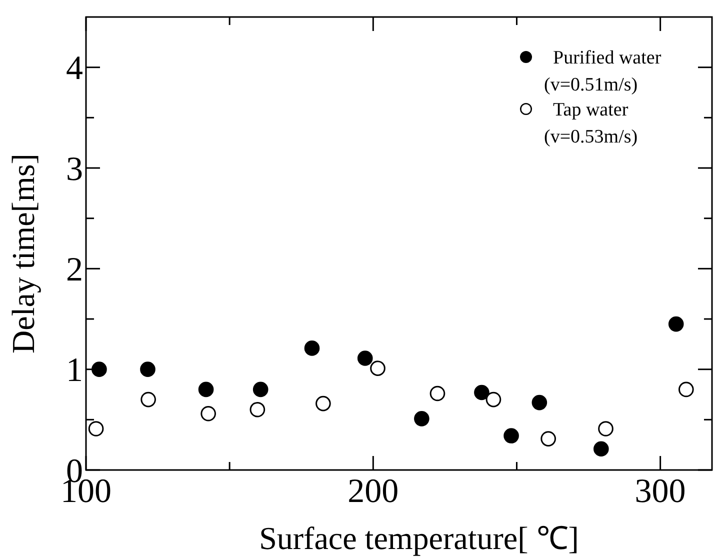 Image resolution: width=715 pixels, height=557 pixels. Describe the element at coordinates (373, 491) in the screenshot. I see `x-tick-label: 200` at that location.